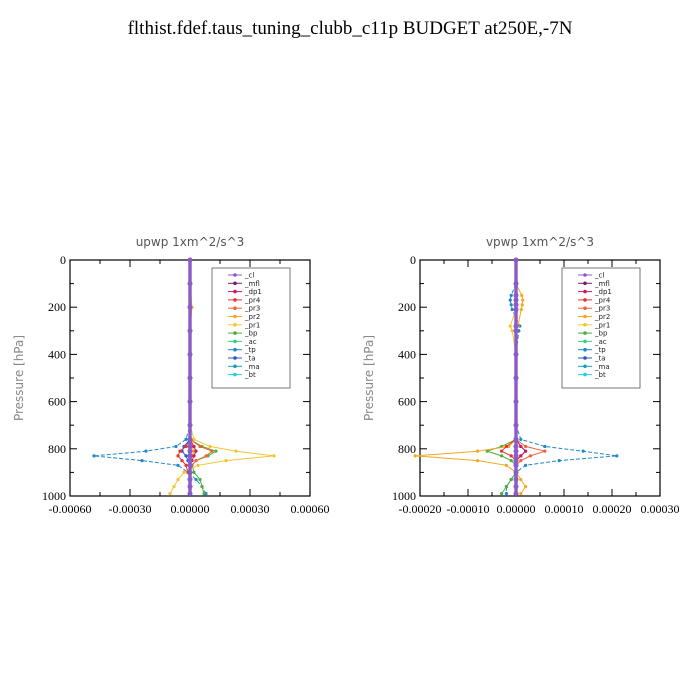  I want to click on legend-label: _tp, so click(250, 350).